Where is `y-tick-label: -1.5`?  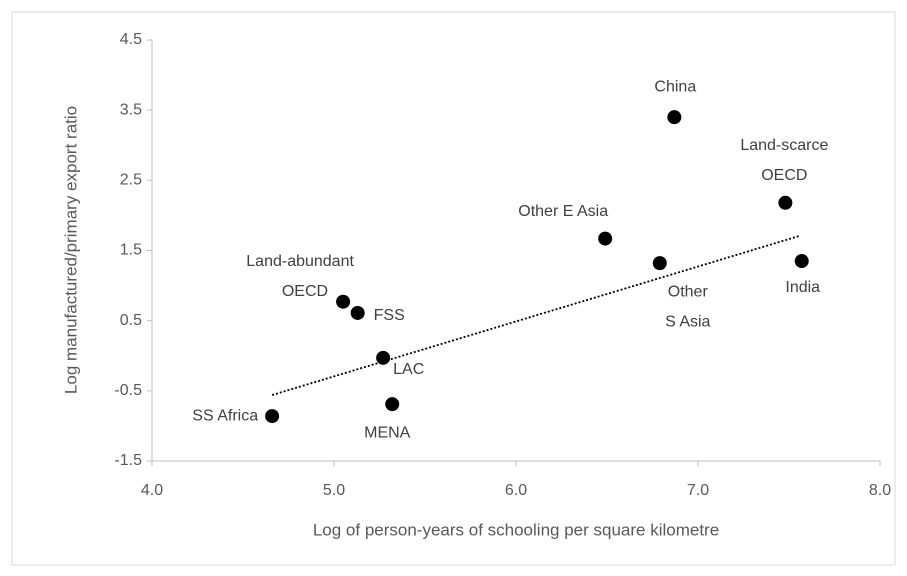
y-tick-label: -1.5 is located at coordinates (128, 460).